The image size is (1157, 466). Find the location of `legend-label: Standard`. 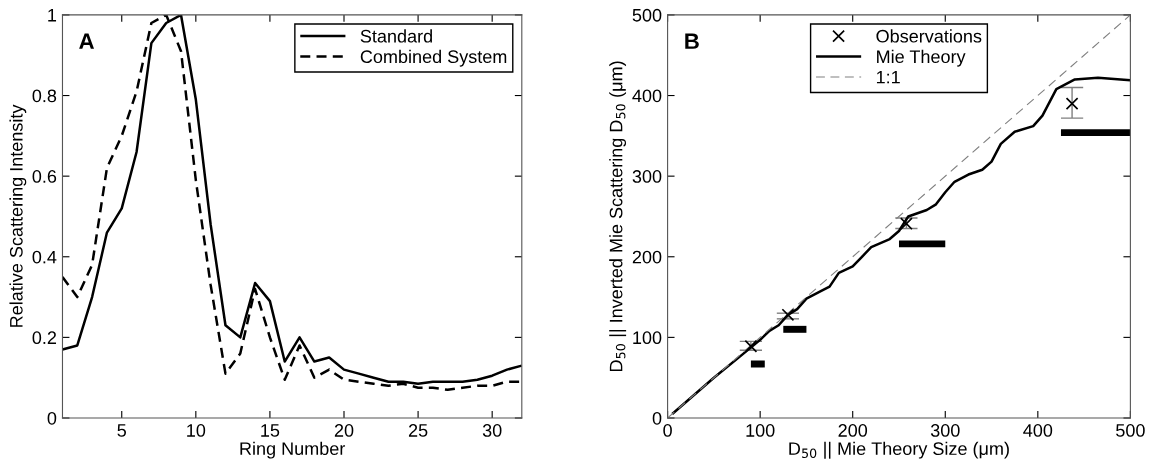

legend-label: Standard is located at coordinates (396, 36).